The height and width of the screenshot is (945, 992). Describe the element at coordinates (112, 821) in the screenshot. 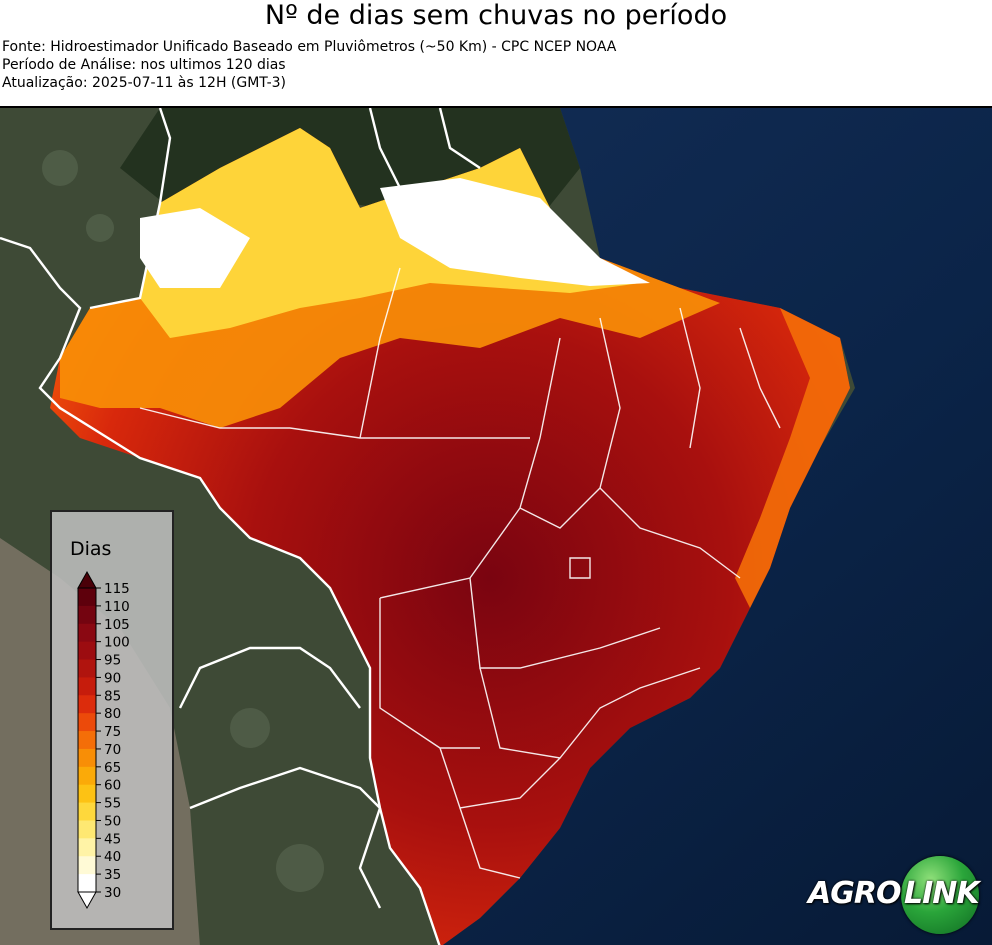

I see `colorbar-tick-label: 50` at that location.